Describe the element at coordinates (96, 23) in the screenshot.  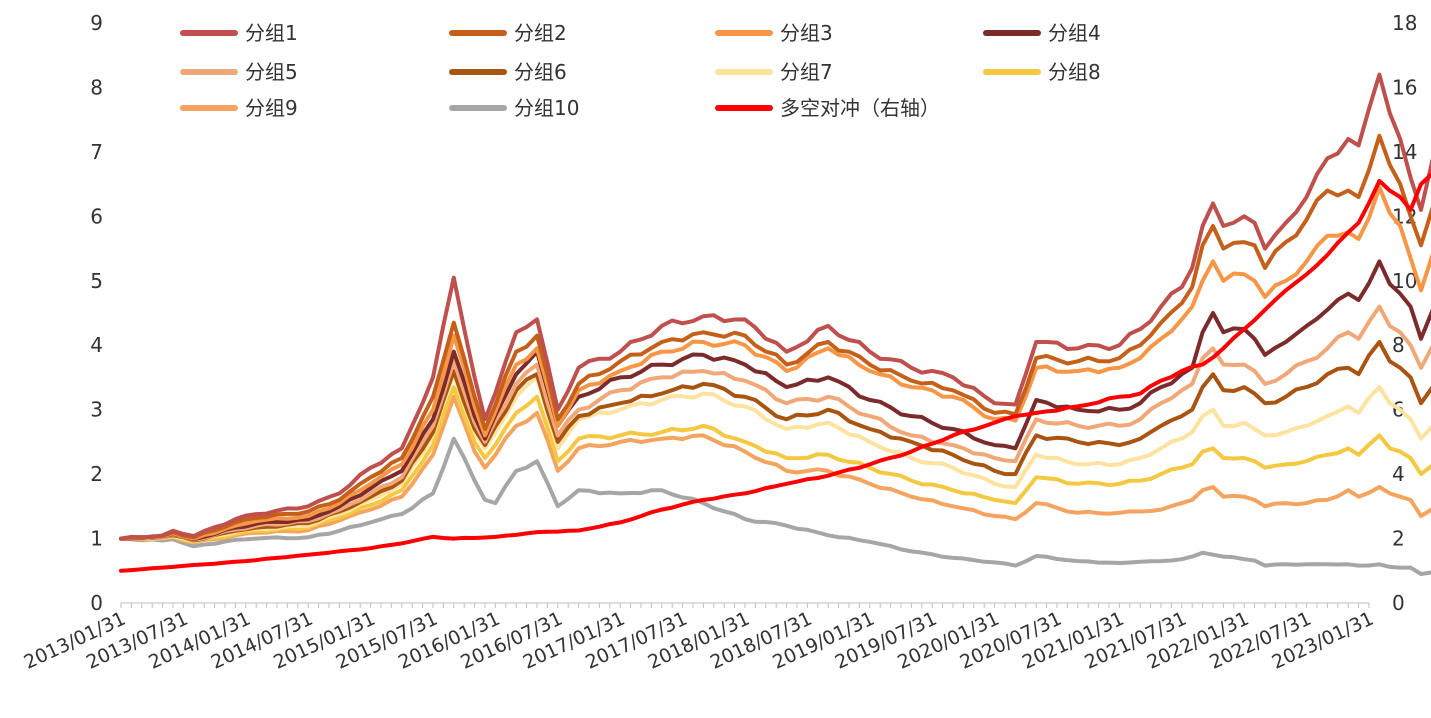
I see `y-left-tick-label: 9` at that location.